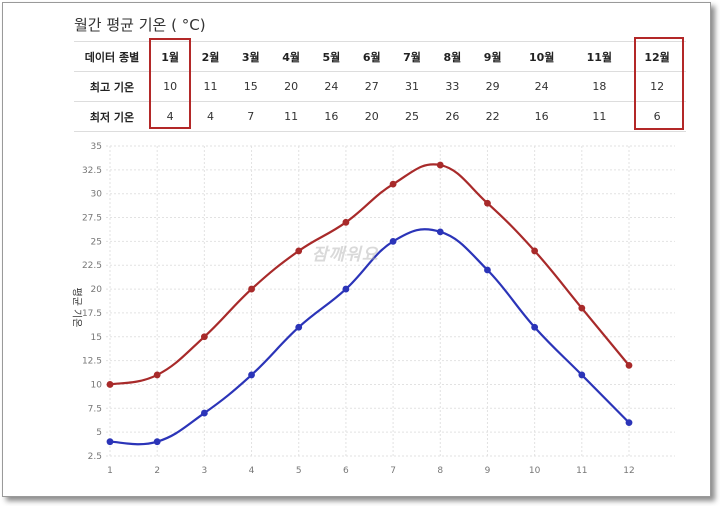 The width and height of the screenshot is (720, 506). I want to click on x-tick-label: 10, so click(535, 471).